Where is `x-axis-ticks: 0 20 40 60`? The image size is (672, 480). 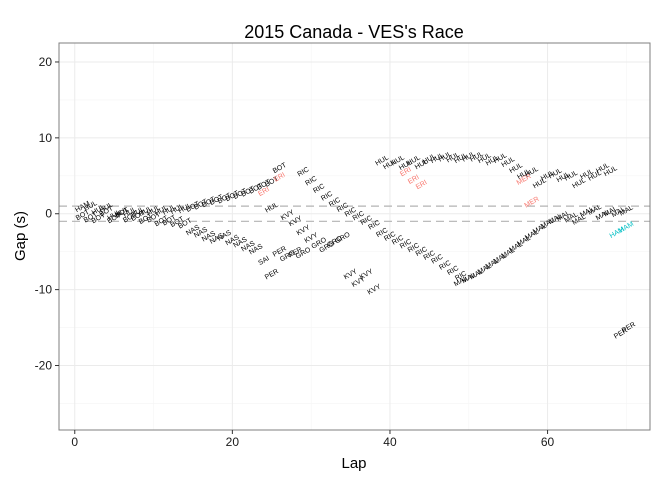 x-axis-ticks: 0 20 40 60 is located at coordinates (313, 439).